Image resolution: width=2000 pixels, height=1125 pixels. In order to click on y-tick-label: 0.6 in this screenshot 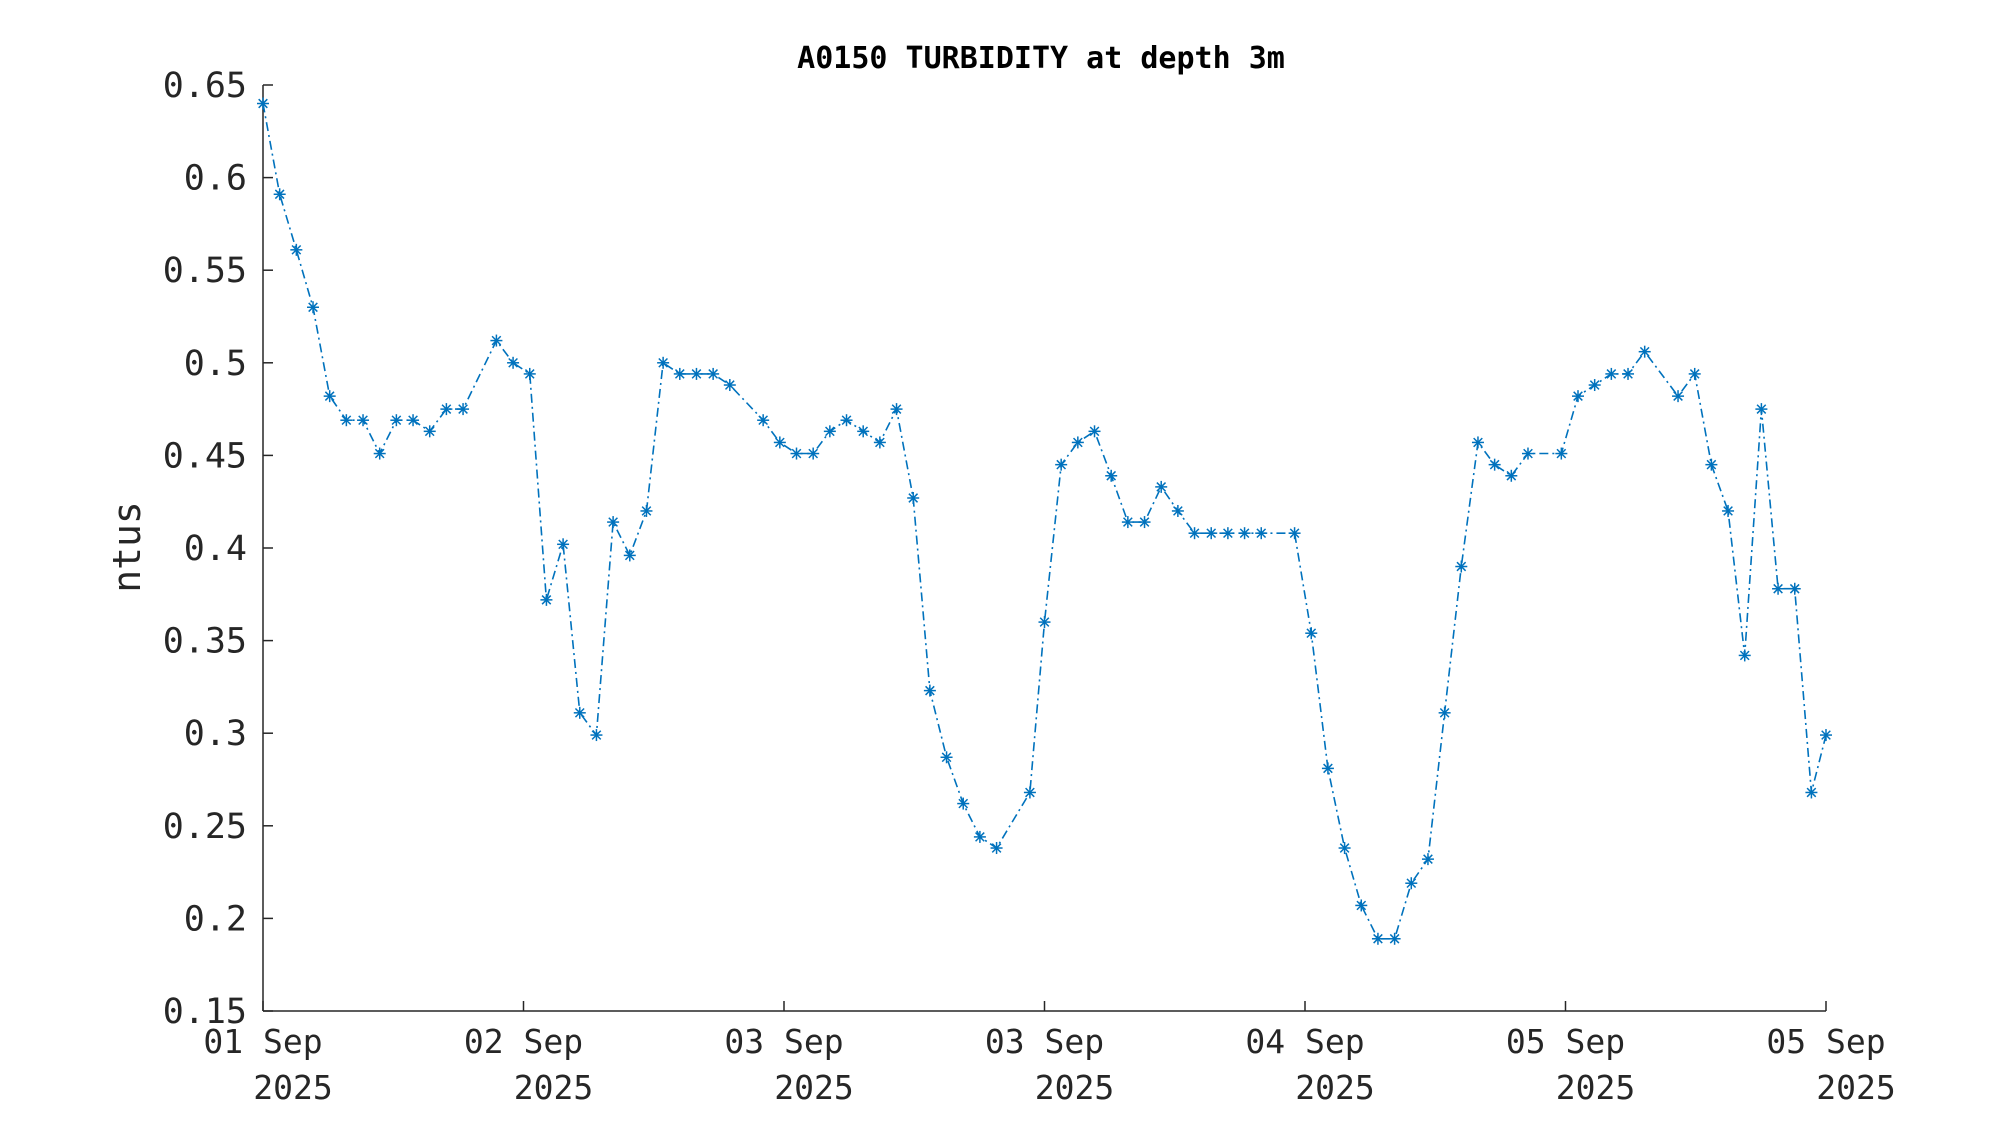, I will do `click(215, 179)`.